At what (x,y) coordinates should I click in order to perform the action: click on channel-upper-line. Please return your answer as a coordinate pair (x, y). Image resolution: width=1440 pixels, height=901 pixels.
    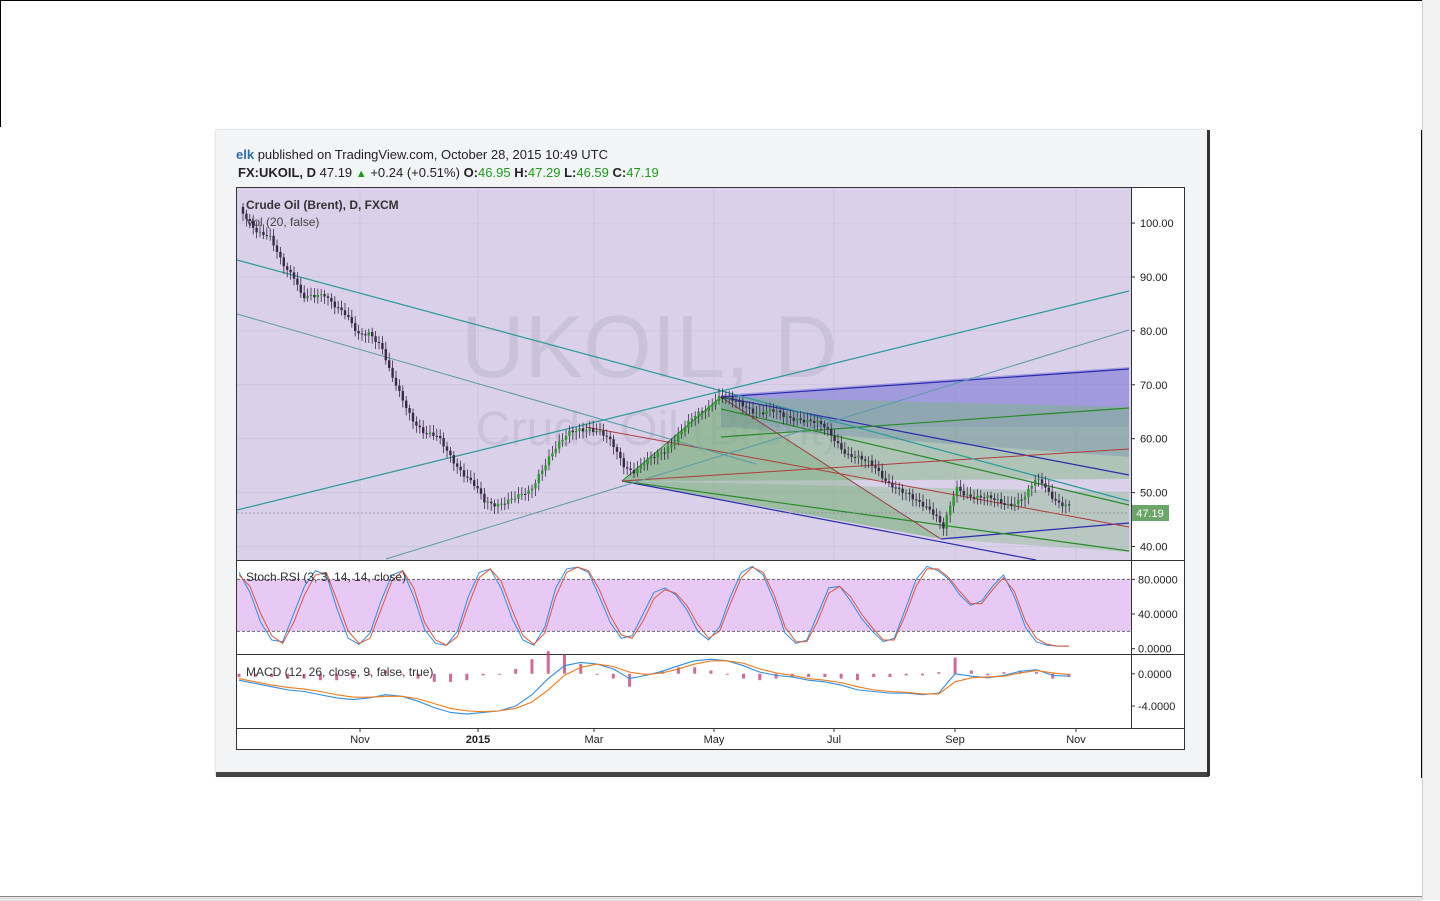
    Looking at the image, I should click on (925, 436).